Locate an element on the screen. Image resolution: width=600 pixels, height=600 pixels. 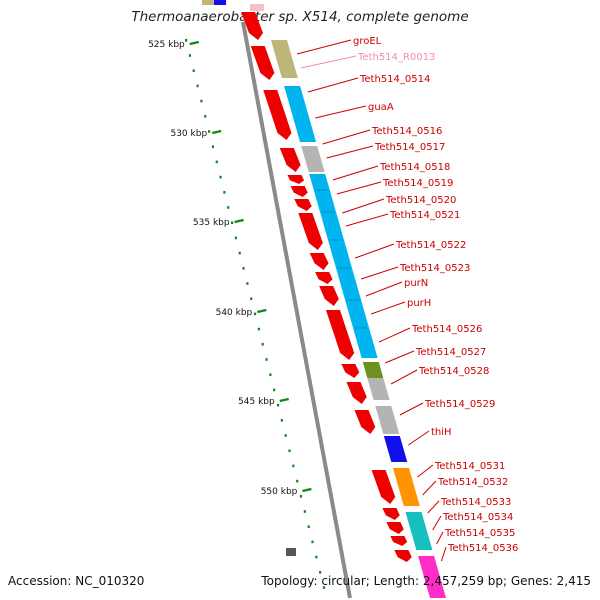
gene-label: purH is located at coordinates (419, 303).